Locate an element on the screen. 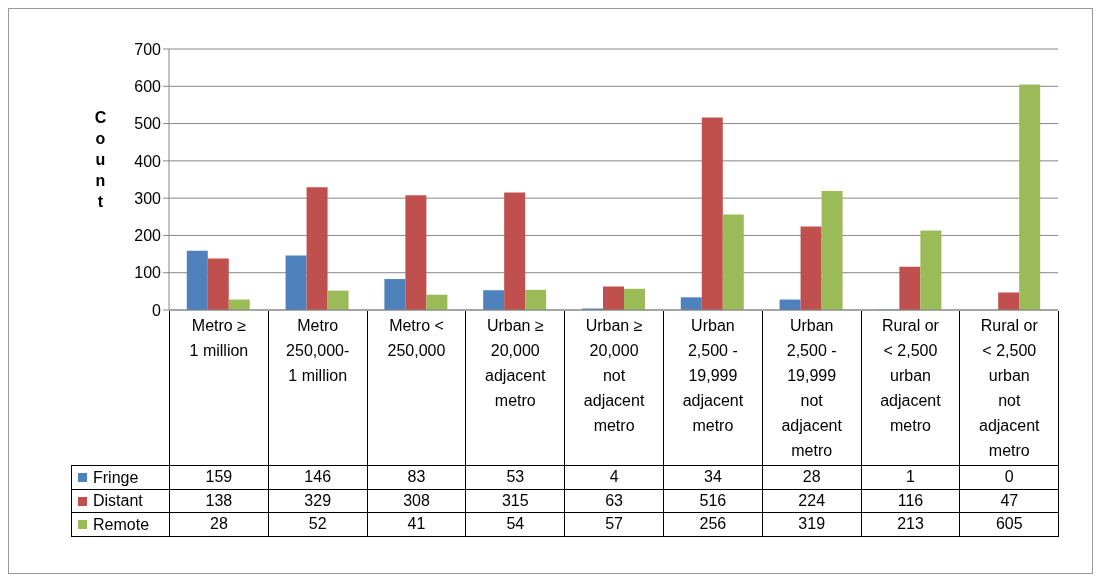 The width and height of the screenshot is (1101, 582). x-tick-label: Metro 250,000- 1 million is located at coordinates (318, 388).